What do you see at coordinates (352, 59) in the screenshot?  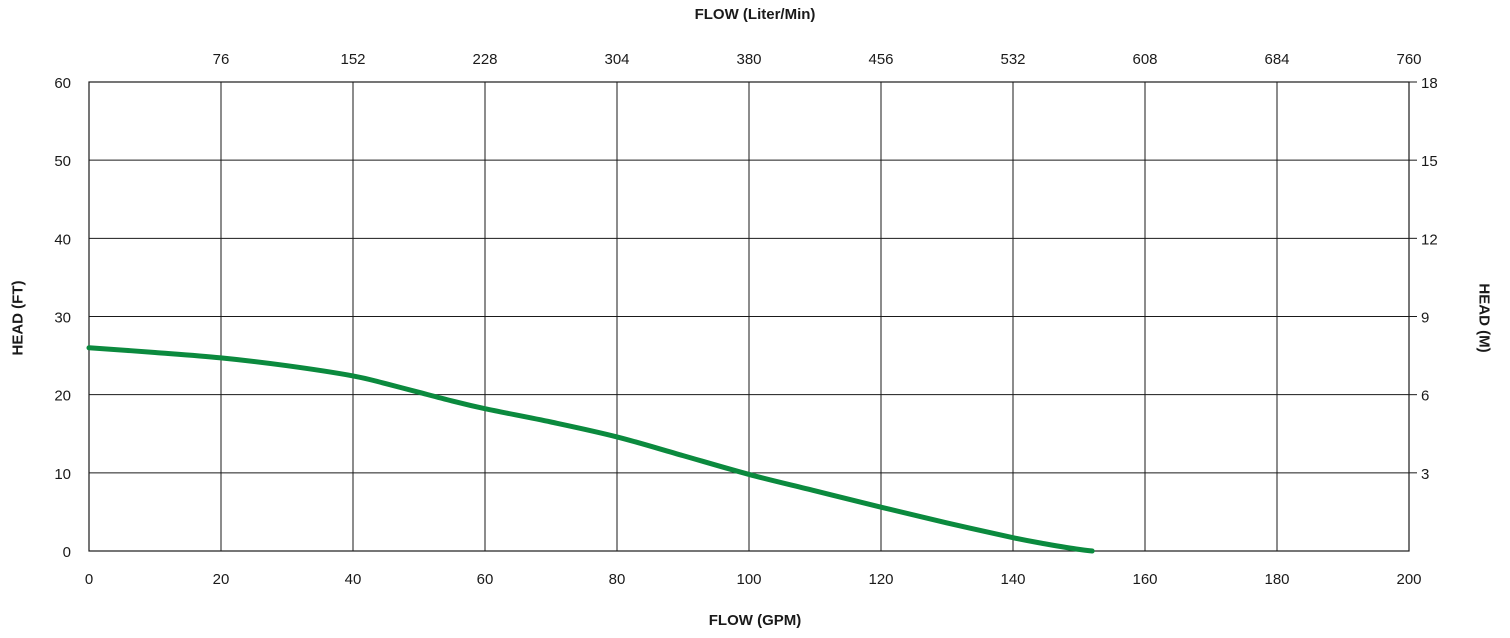 I see `x2-tick-label: 152` at bounding box center [352, 59].